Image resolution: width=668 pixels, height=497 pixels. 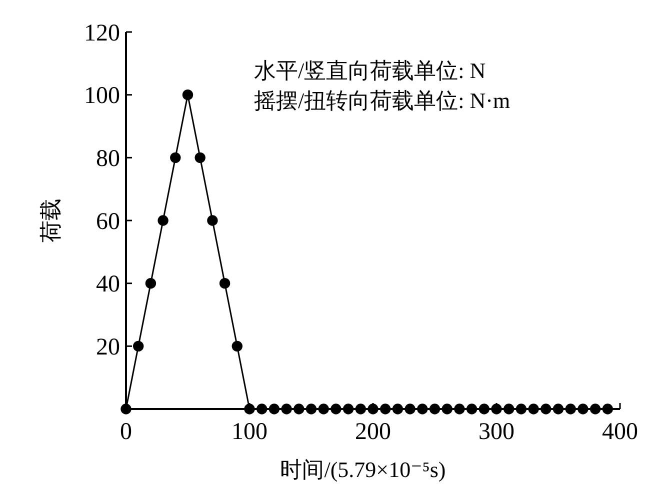 I want to click on y-tick-label: 120, so click(x=102, y=33).